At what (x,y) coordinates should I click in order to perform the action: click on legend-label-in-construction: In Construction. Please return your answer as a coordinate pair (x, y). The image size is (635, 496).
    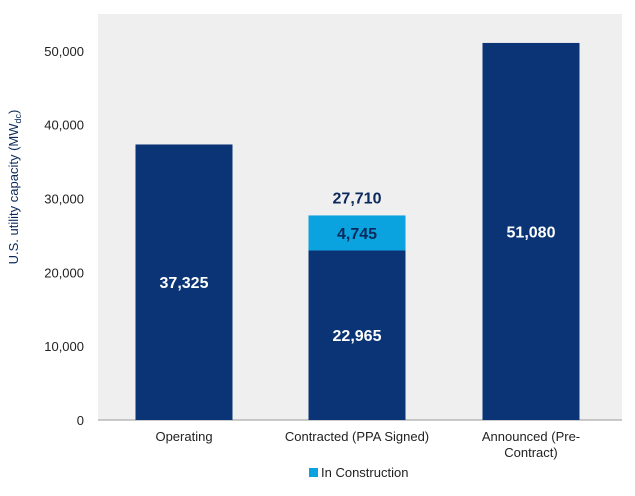
    Looking at the image, I should click on (364, 472).